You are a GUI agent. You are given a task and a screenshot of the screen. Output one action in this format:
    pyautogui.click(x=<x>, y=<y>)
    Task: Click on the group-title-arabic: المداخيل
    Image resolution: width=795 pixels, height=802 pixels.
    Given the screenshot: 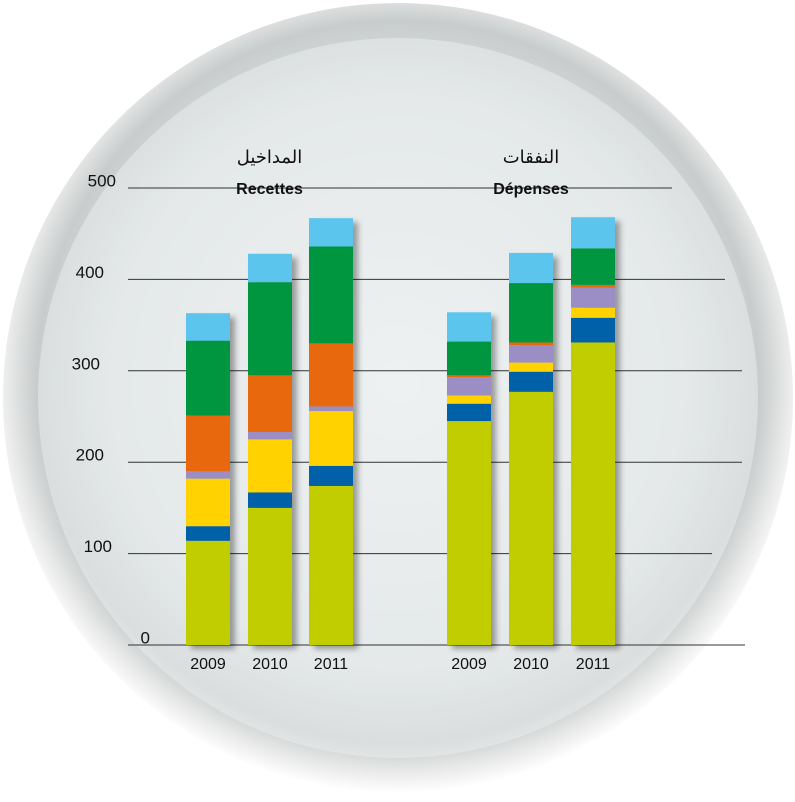 What is the action you would take?
    pyautogui.click(x=270, y=157)
    